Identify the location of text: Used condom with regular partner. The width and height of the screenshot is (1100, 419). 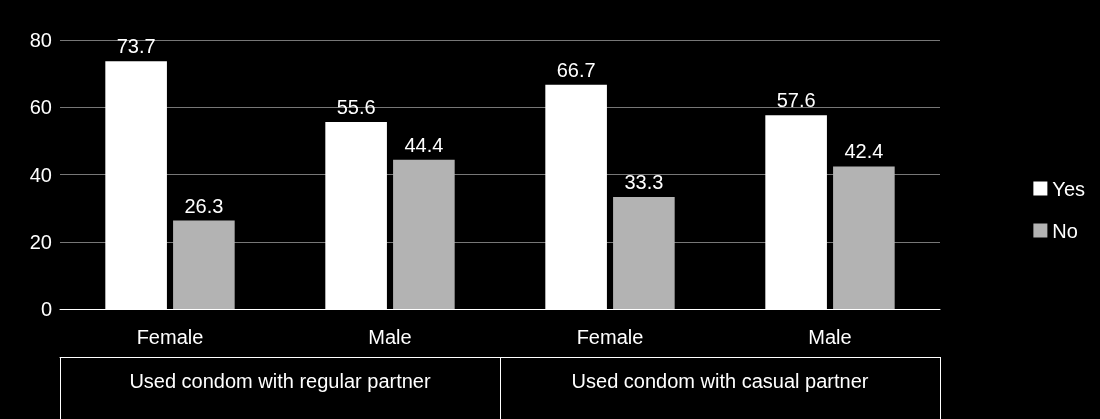
(280, 381).